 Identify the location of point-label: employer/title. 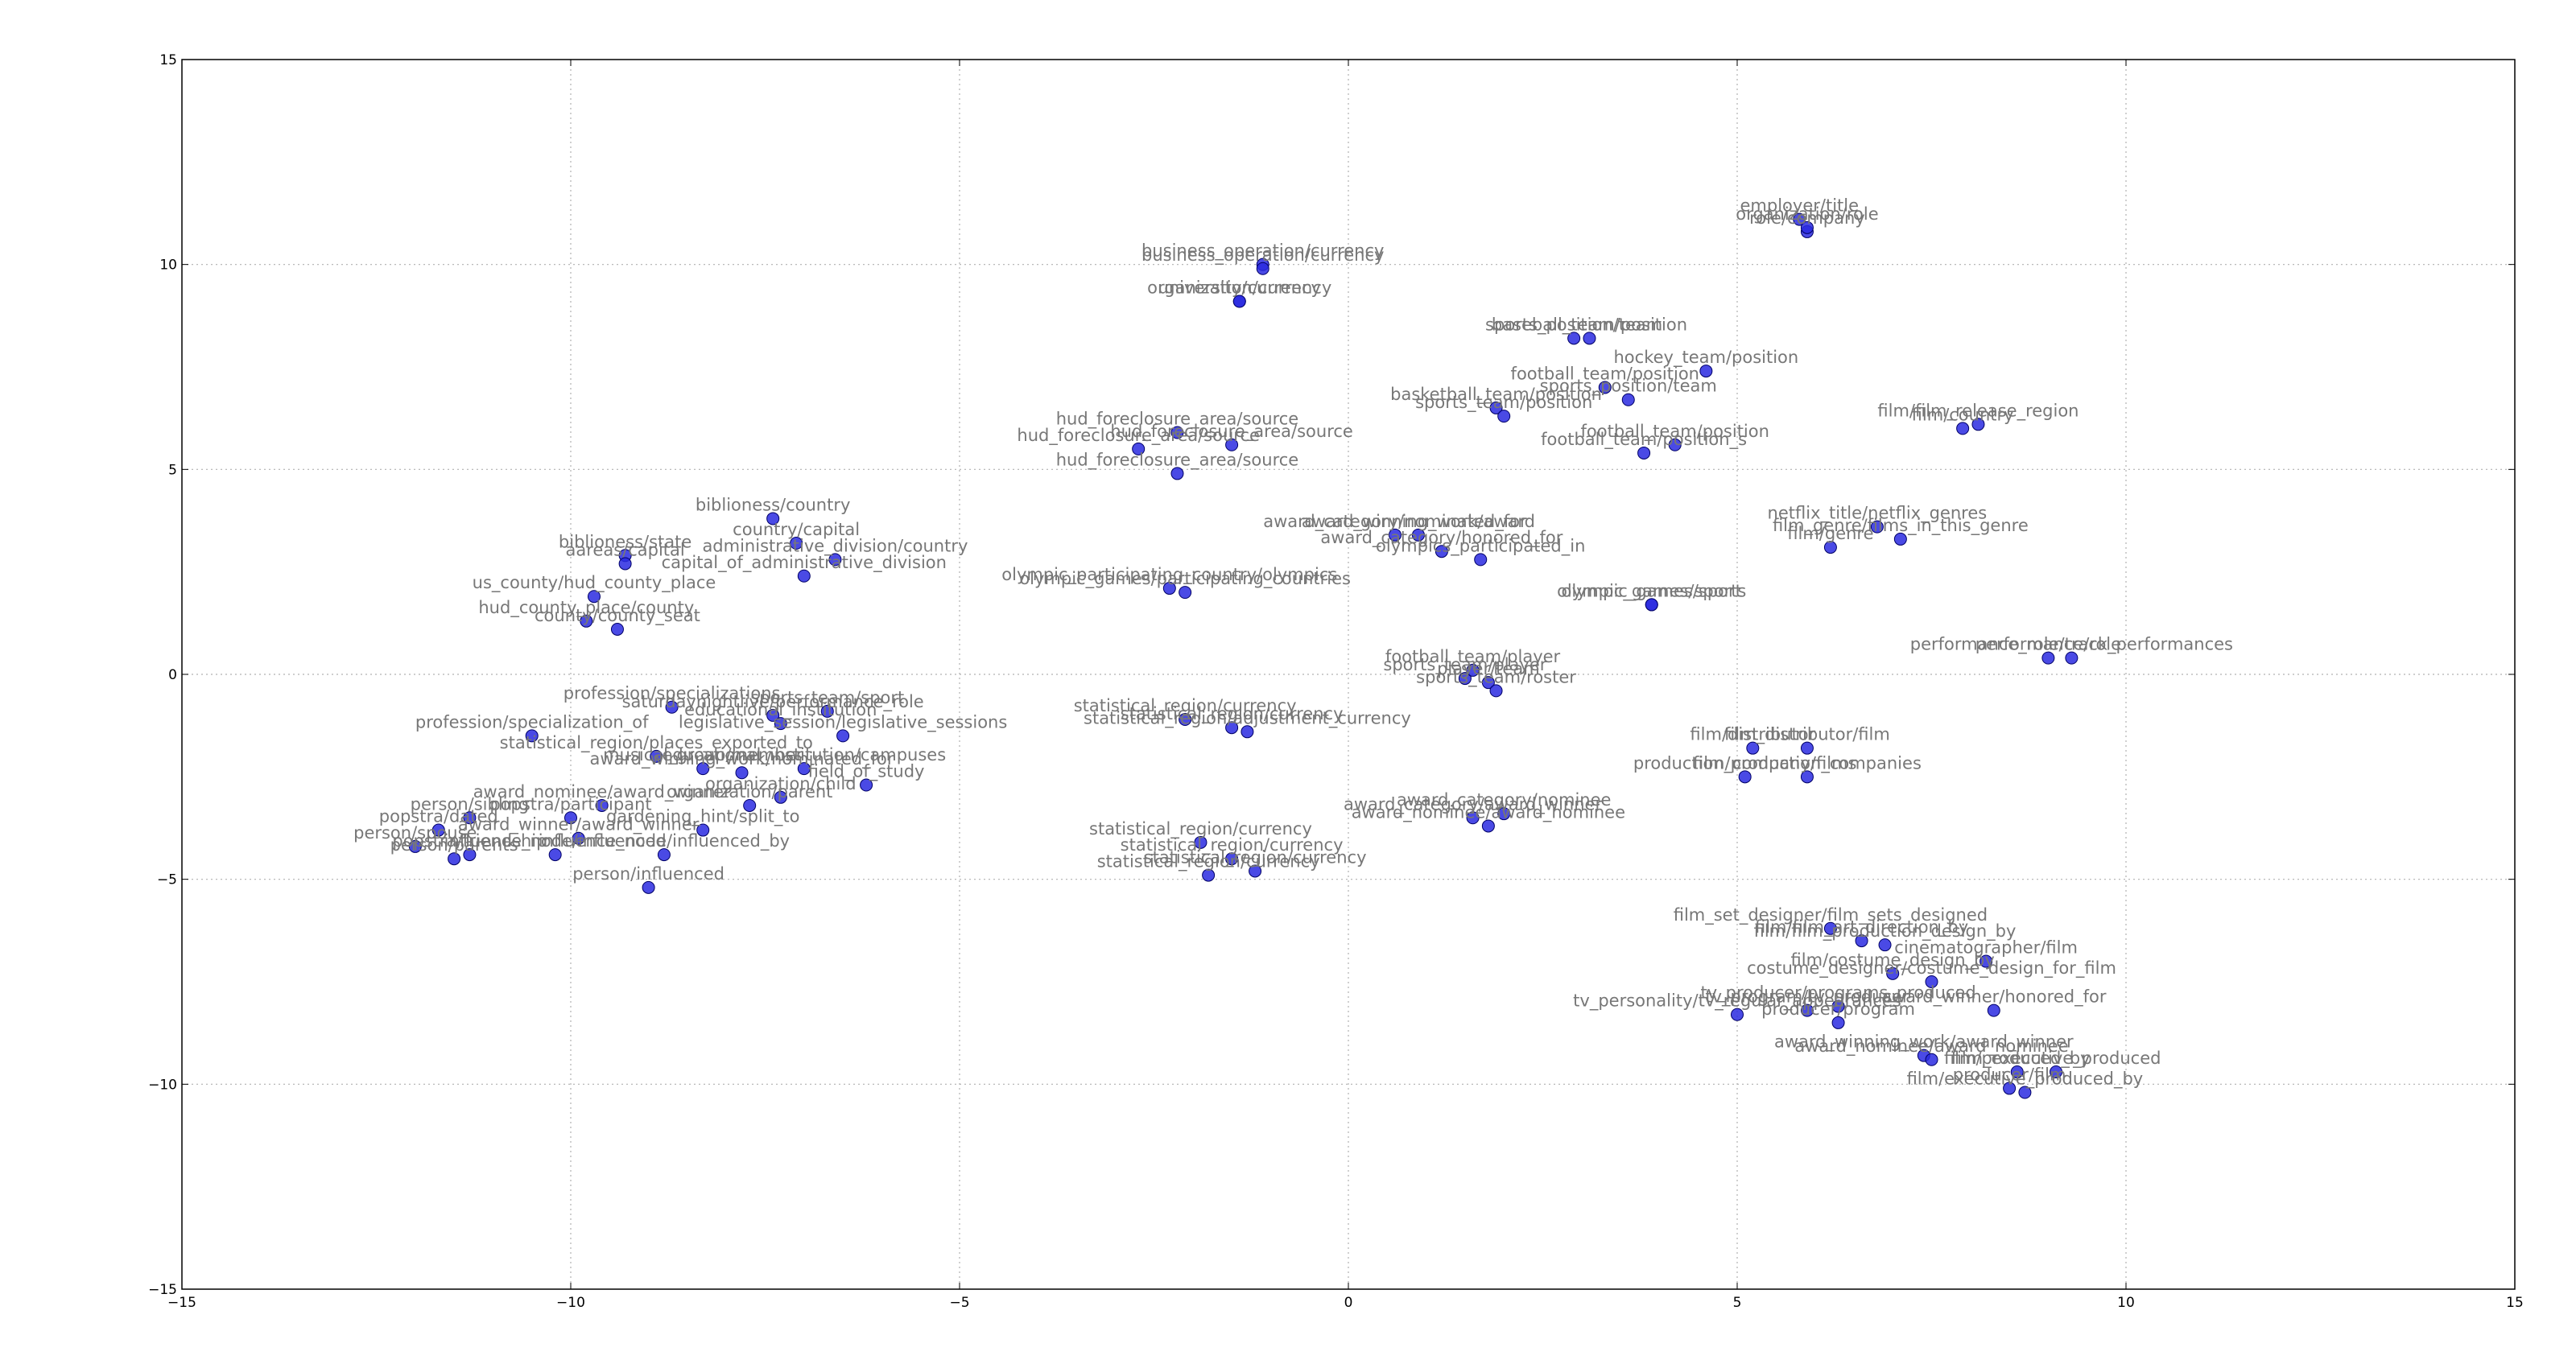
(1800, 206).